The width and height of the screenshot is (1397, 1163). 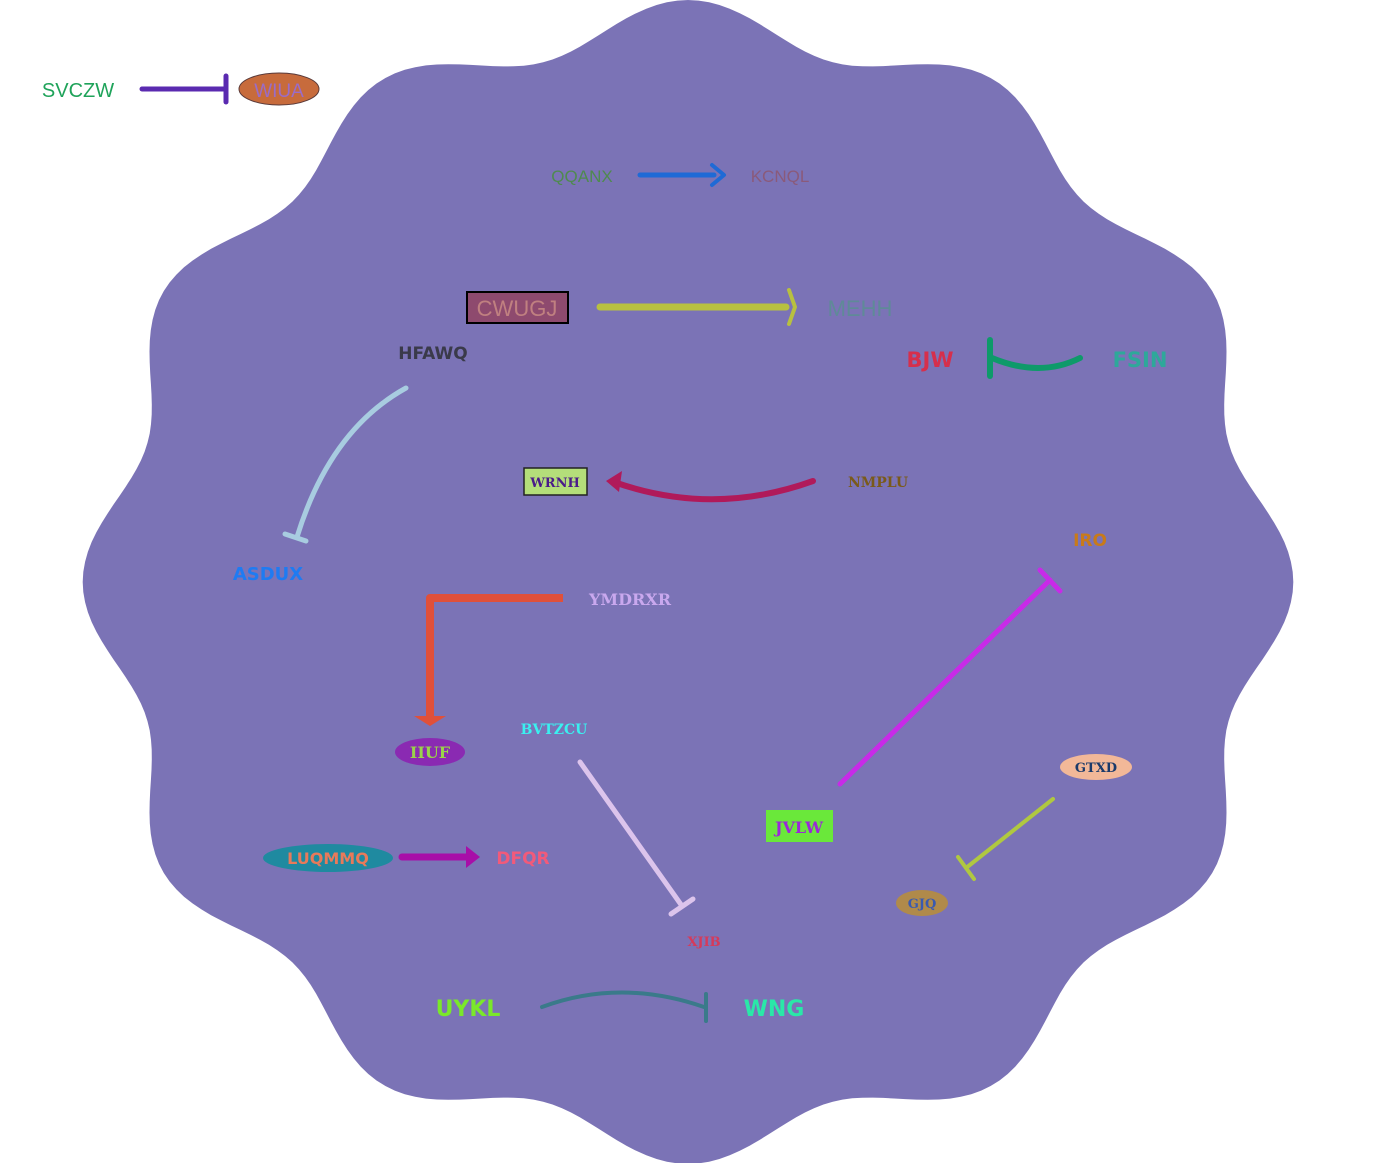 I want to click on node-xjib-label: XJIB, so click(x=703, y=942).